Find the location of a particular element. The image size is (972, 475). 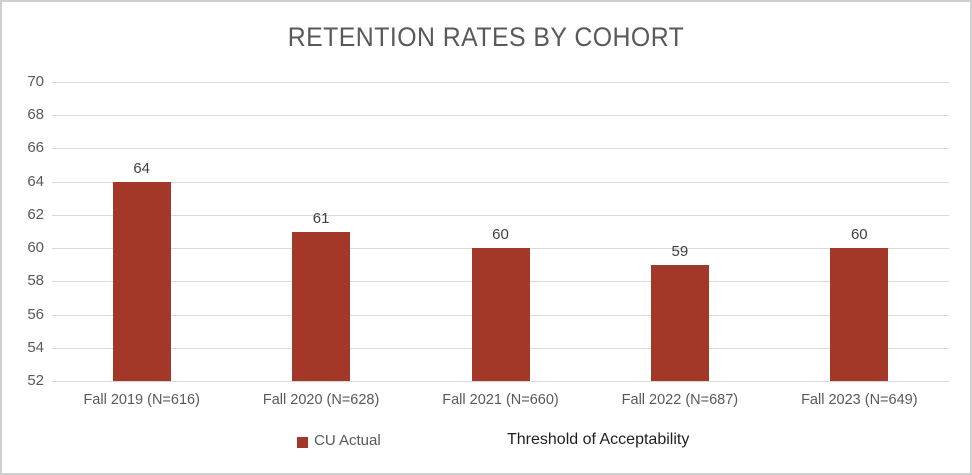

legend-label-cu-actual: CU Actual is located at coordinates (347, 440).